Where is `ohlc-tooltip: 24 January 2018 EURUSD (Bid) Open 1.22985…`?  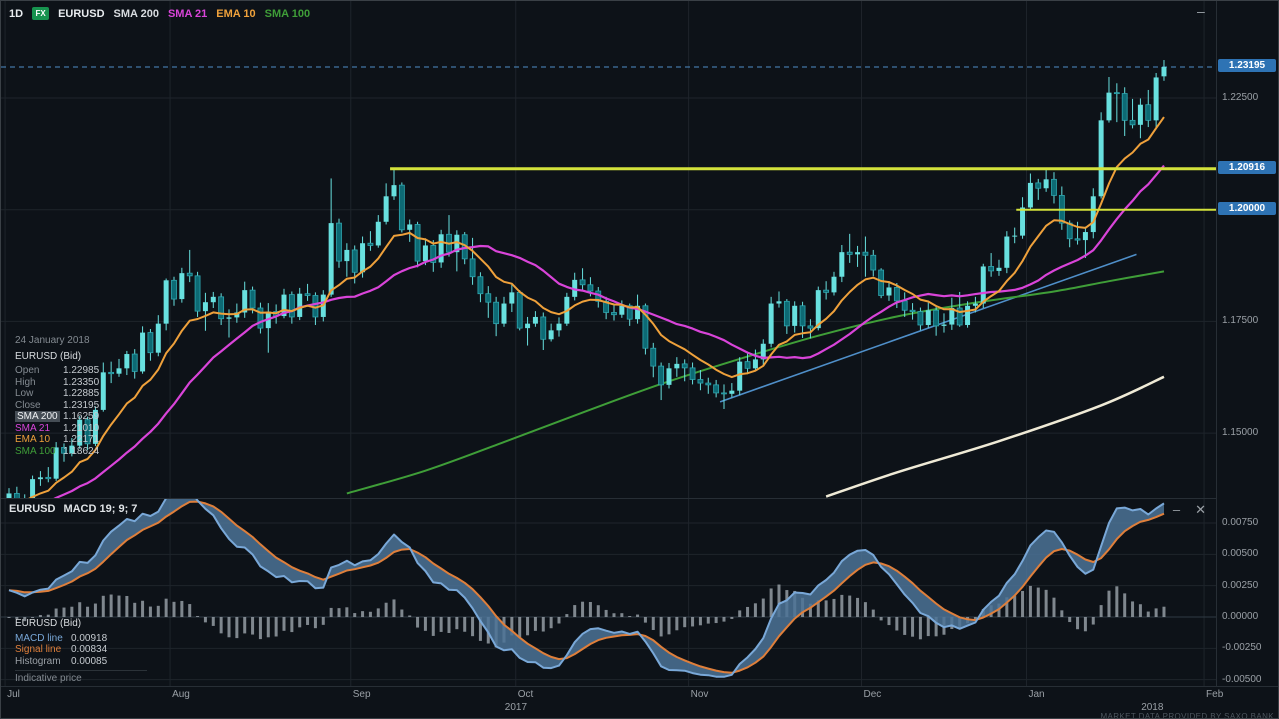 ohlc-tooltip: 24 January 2018 EURUSD (Bid) Open 1.22985… is located at coordinates (57, 396).